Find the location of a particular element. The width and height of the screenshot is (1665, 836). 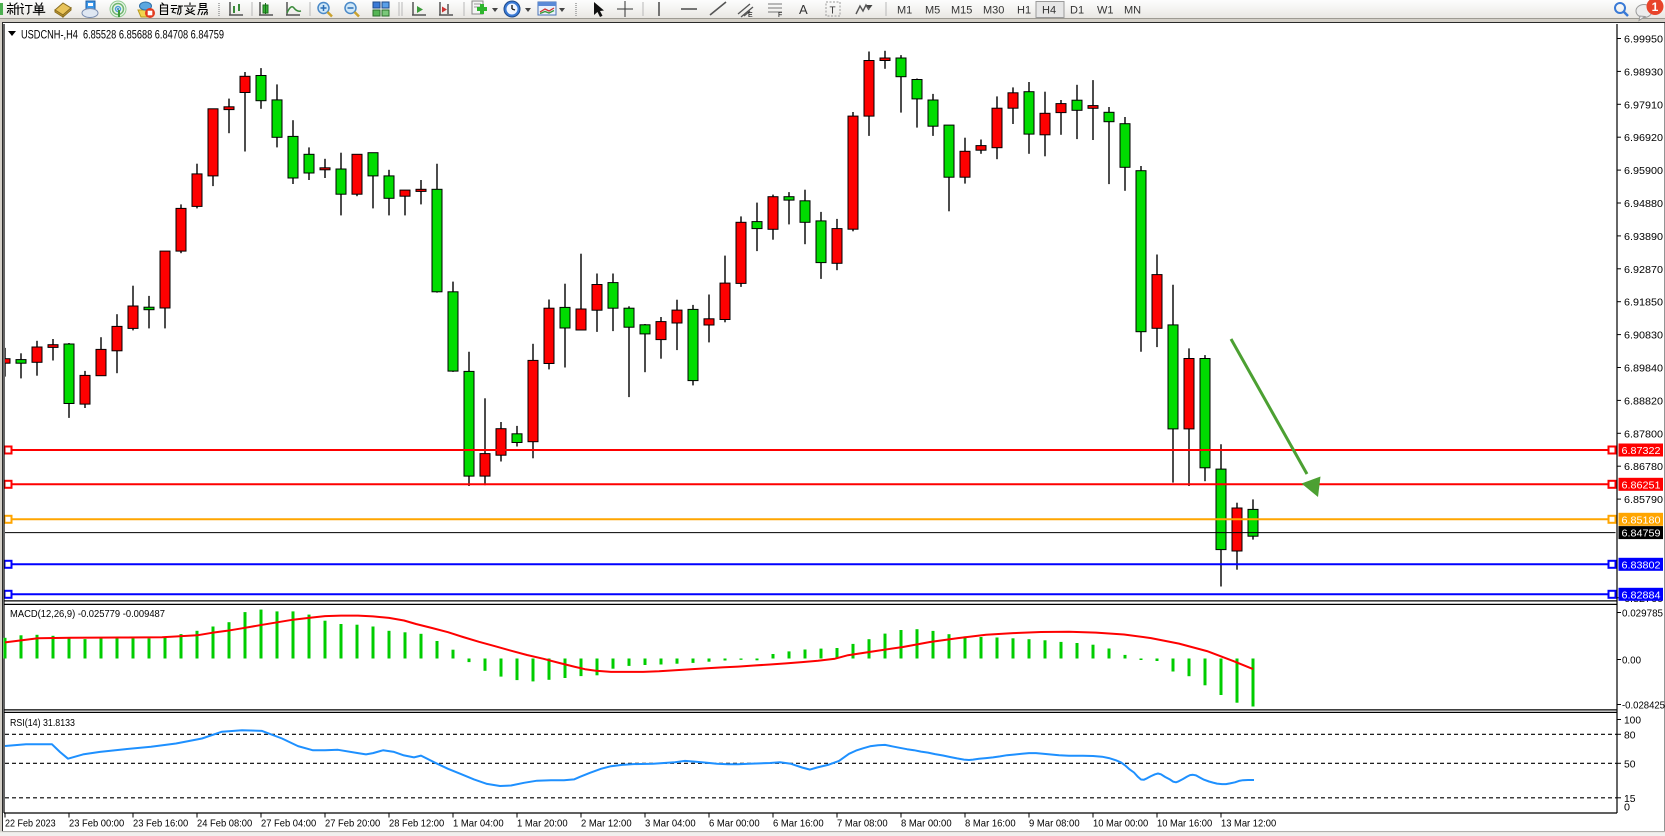

svg-text: 13 Mar 12:00 is located at coordinates (1248, 824).